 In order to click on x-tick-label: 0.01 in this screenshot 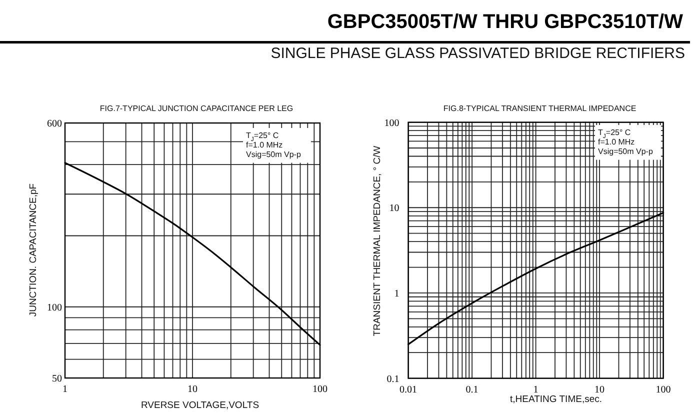, I will do `click(409, 390)`.